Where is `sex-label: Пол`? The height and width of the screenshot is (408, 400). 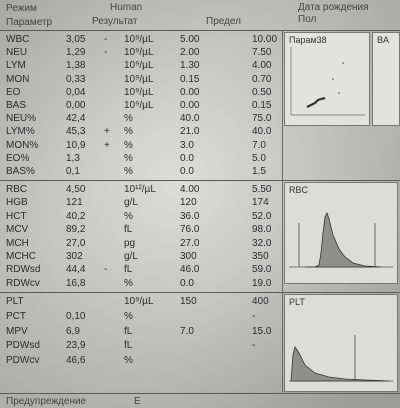
sex-label: Пол is located at coordinates (307, 19).